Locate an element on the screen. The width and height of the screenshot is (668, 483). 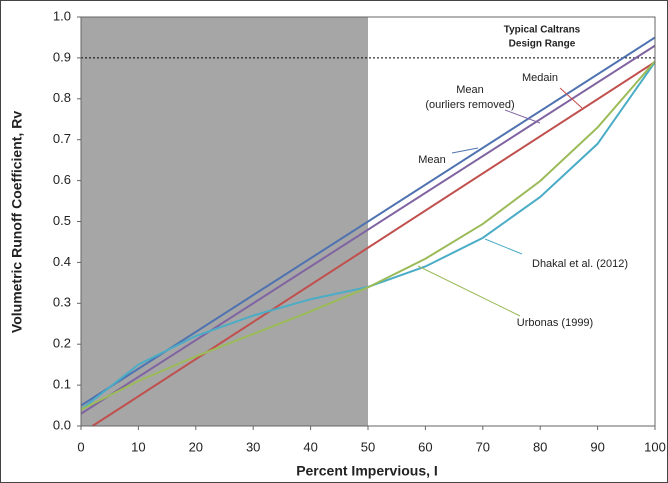
series-label: (ourliers removed) is located at coordinates (469, 105).